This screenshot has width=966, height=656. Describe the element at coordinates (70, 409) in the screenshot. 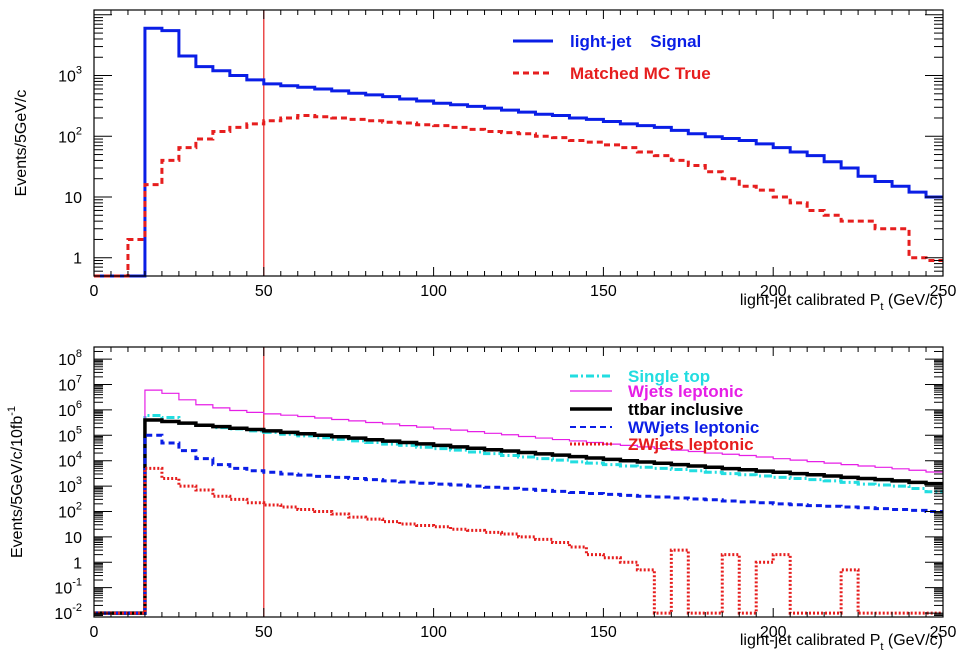

I see `bottom-y-tick-label: 10⁶` at that location.